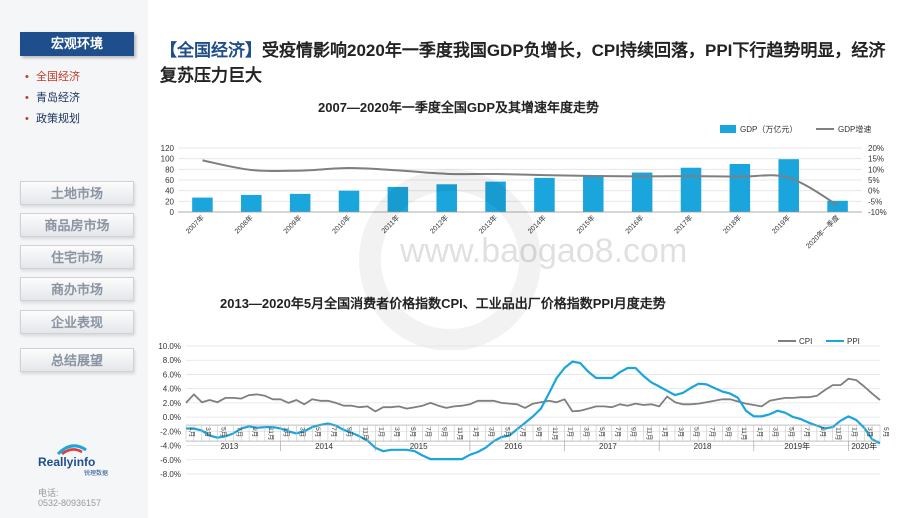 This screenshot has width=920, height=518. I want to click on gdp-right-tick-label: -10%, so click(877, 212).